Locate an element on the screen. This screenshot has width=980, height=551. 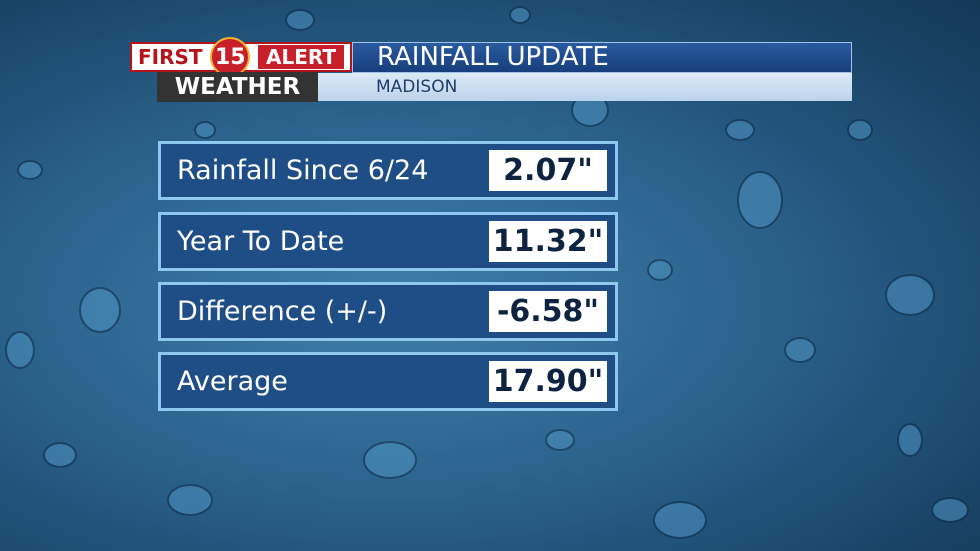
logo-first: FIRST is located at coordinates (170, 57).